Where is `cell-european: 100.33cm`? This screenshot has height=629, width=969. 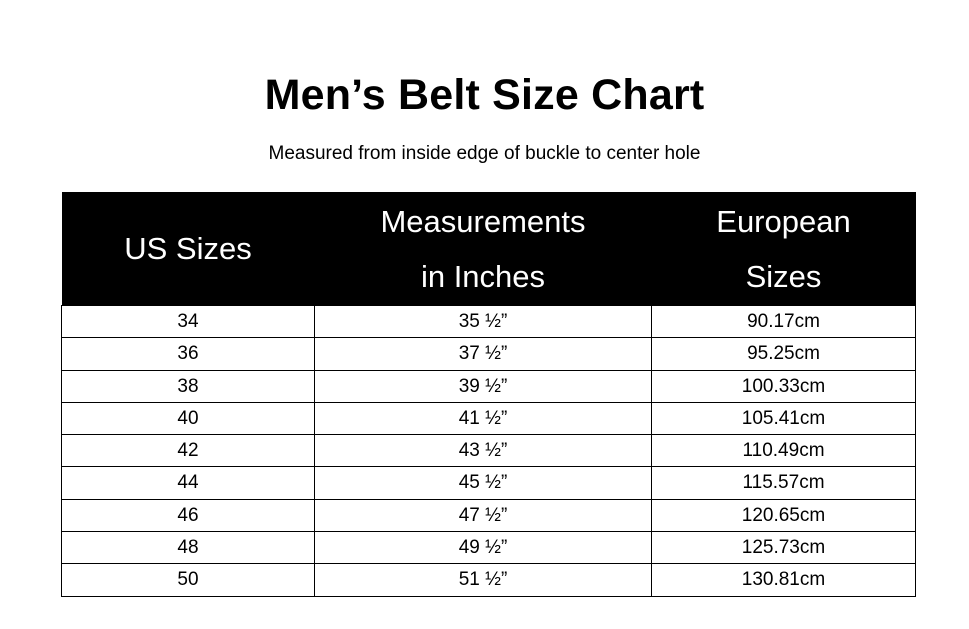
cell-european: 100.33cm is located at coordinates (783, 386).